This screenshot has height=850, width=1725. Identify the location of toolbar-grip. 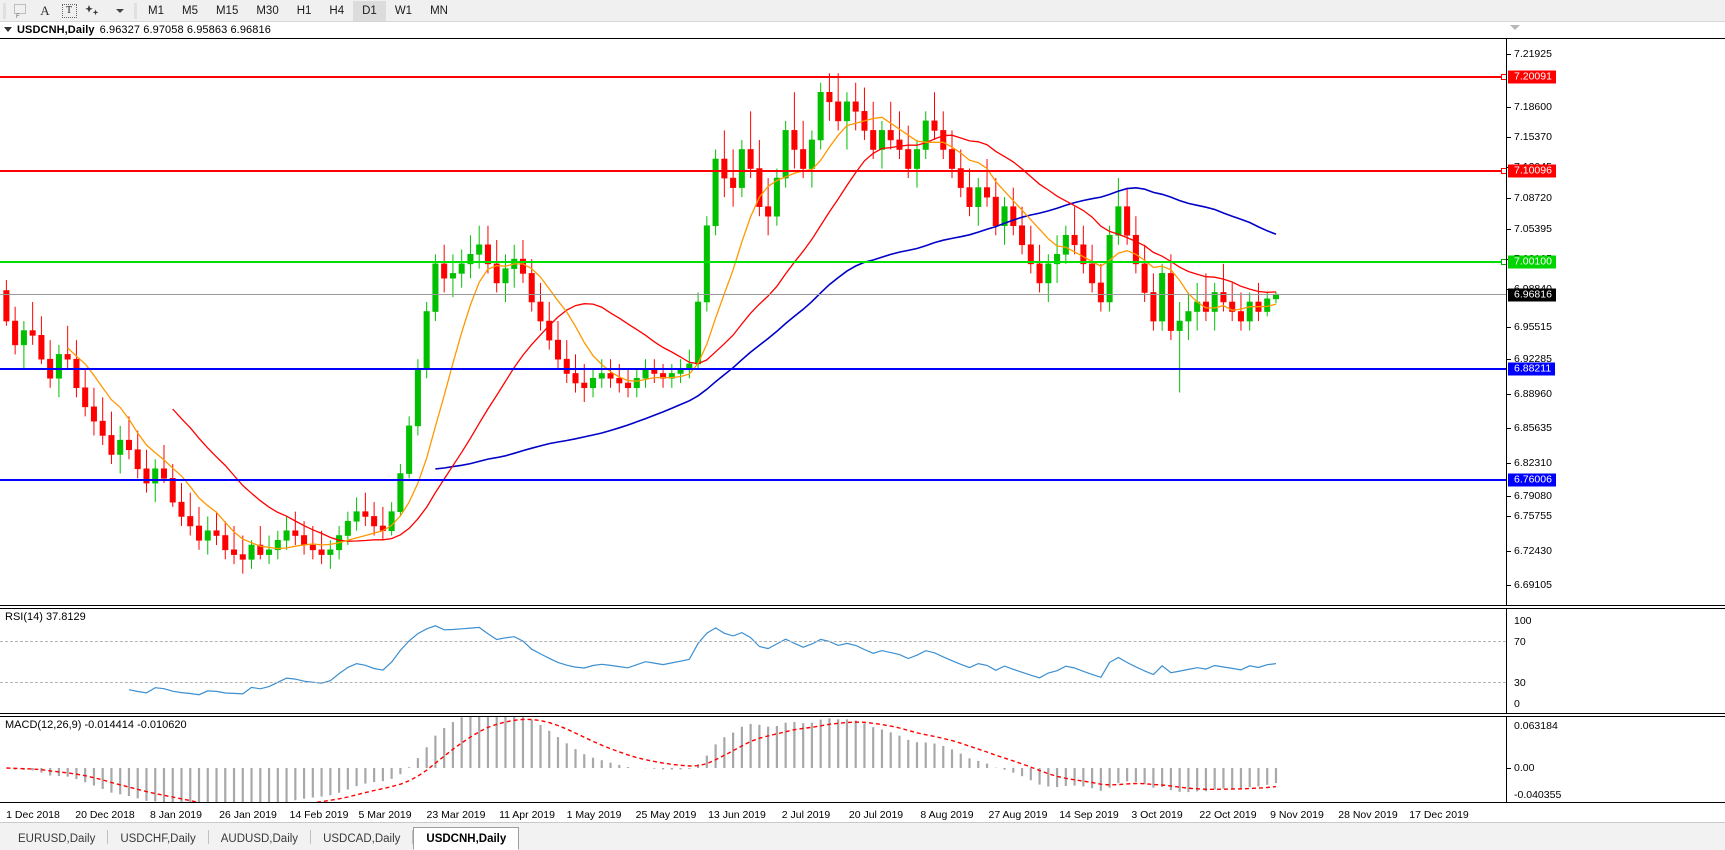
(4, 11).